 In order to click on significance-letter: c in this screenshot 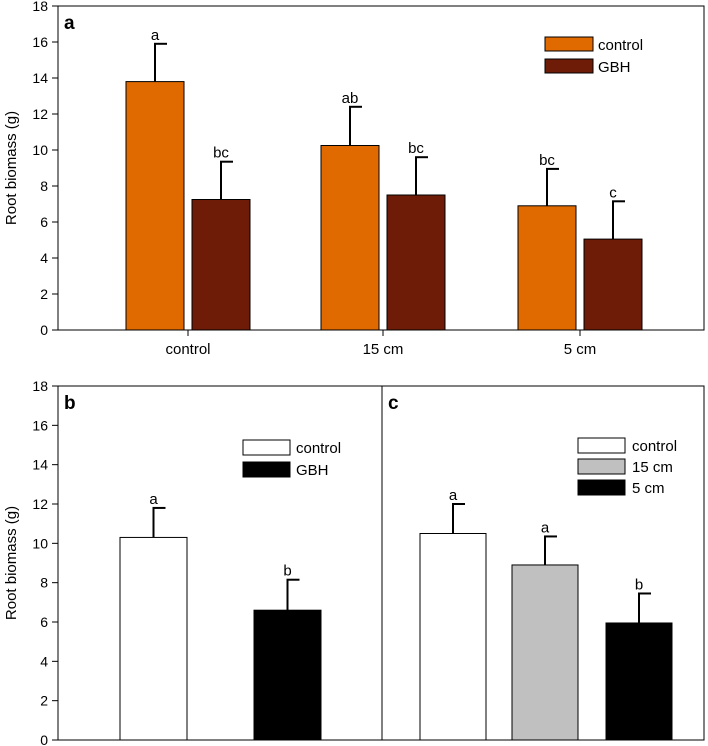, I will do `click(613, 192)`.